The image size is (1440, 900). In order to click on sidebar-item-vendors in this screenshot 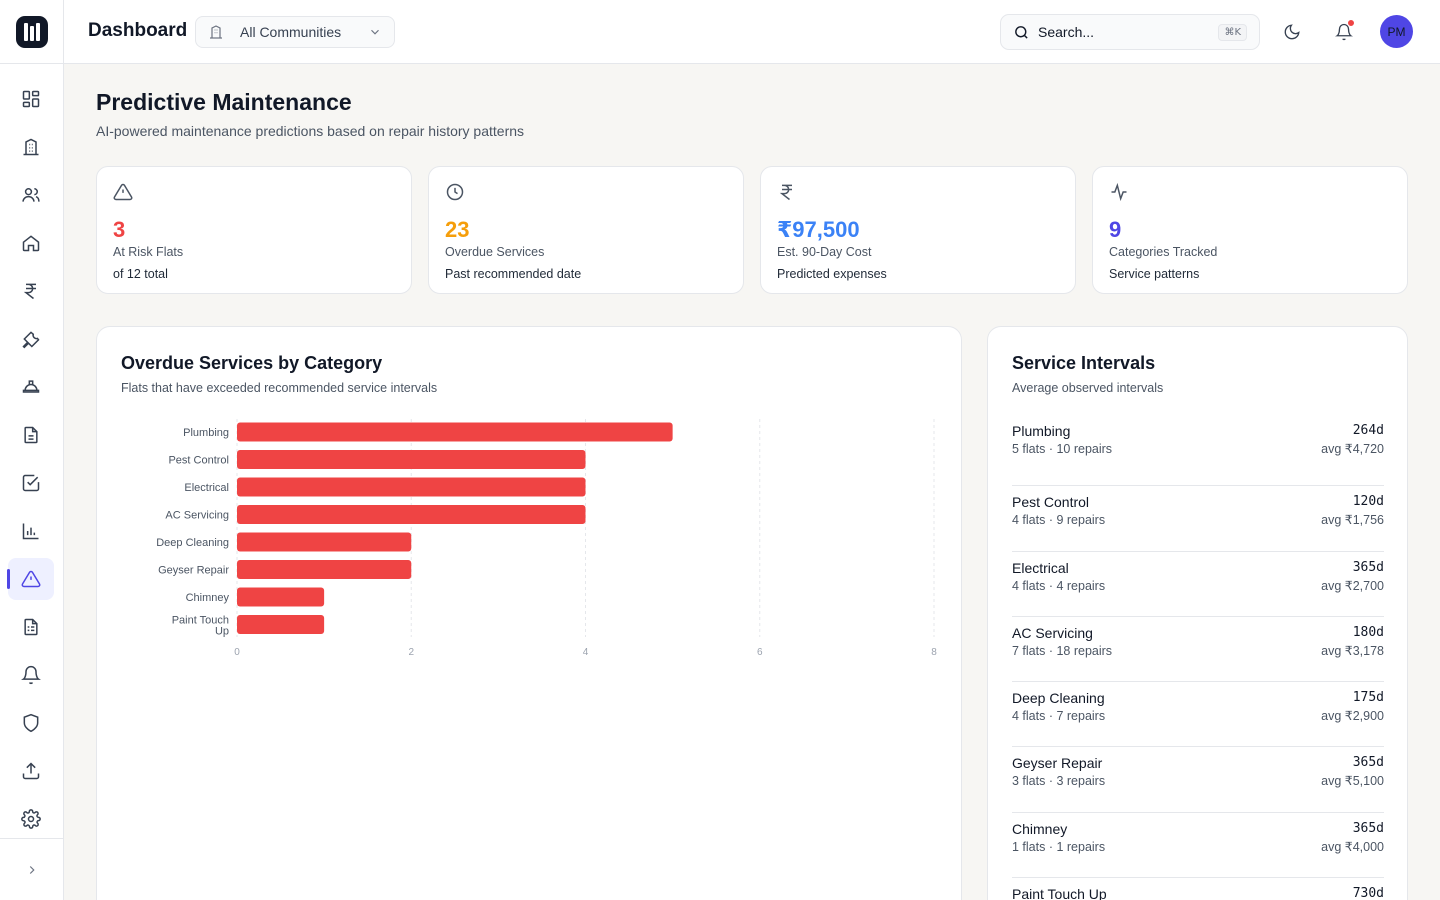, I will do `click(31, 387)`.